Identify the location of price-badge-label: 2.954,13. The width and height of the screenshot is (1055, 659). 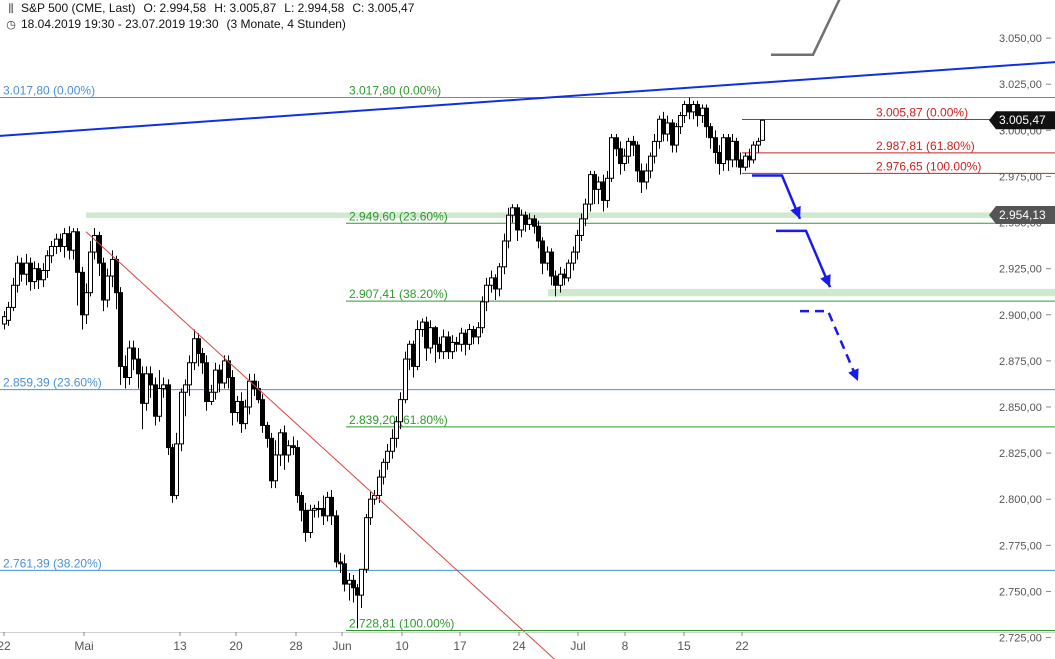
(1022, 215).